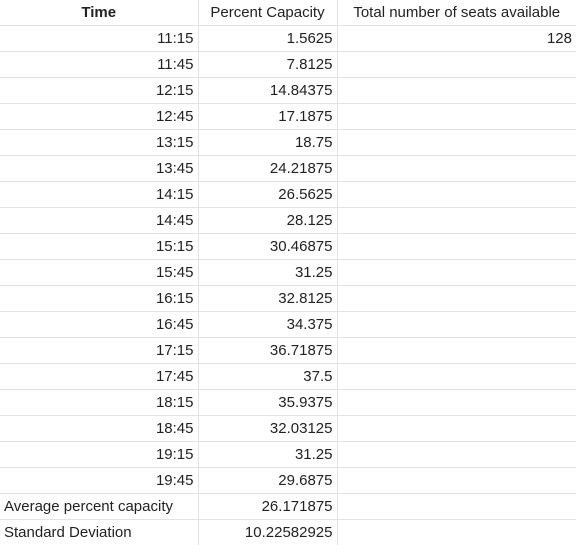 The height and width of the screenshot is (545, 576). What do you see at coordinates (99, 220) in the screenshot?
I see `time-cell: 14:45` at bounding box center [99, 220].